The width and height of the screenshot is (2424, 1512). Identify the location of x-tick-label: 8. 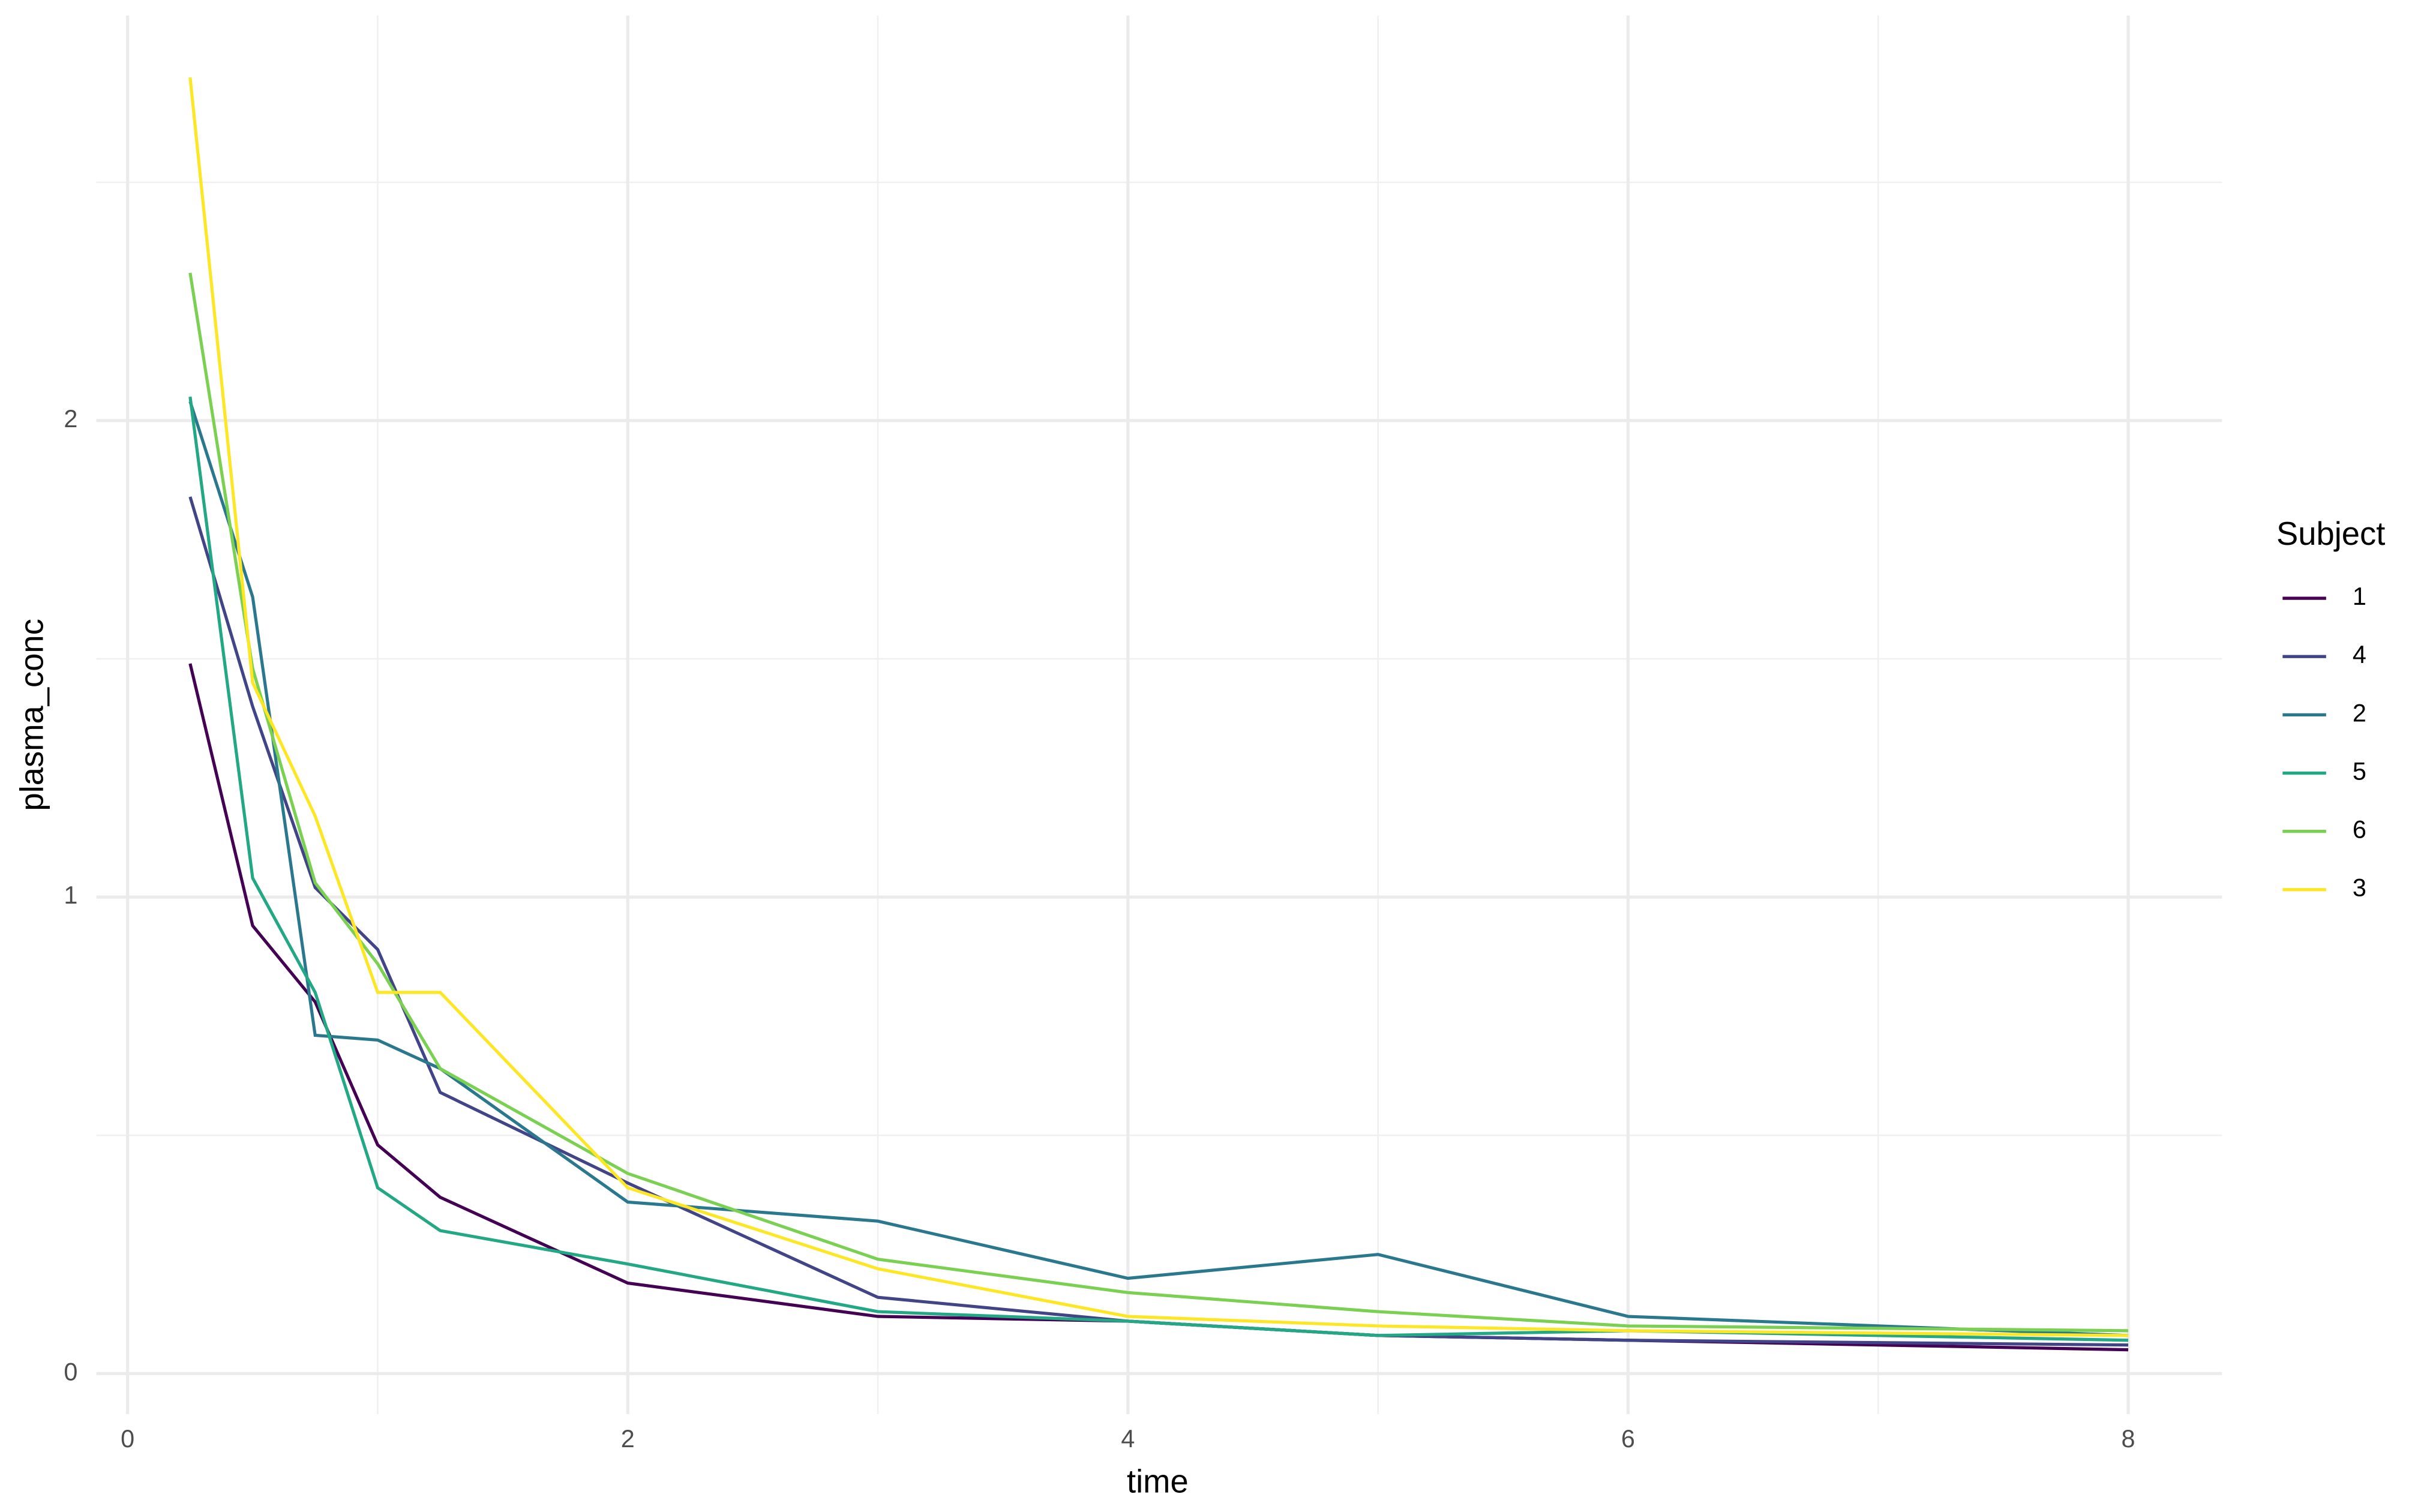
(2128, 1438).